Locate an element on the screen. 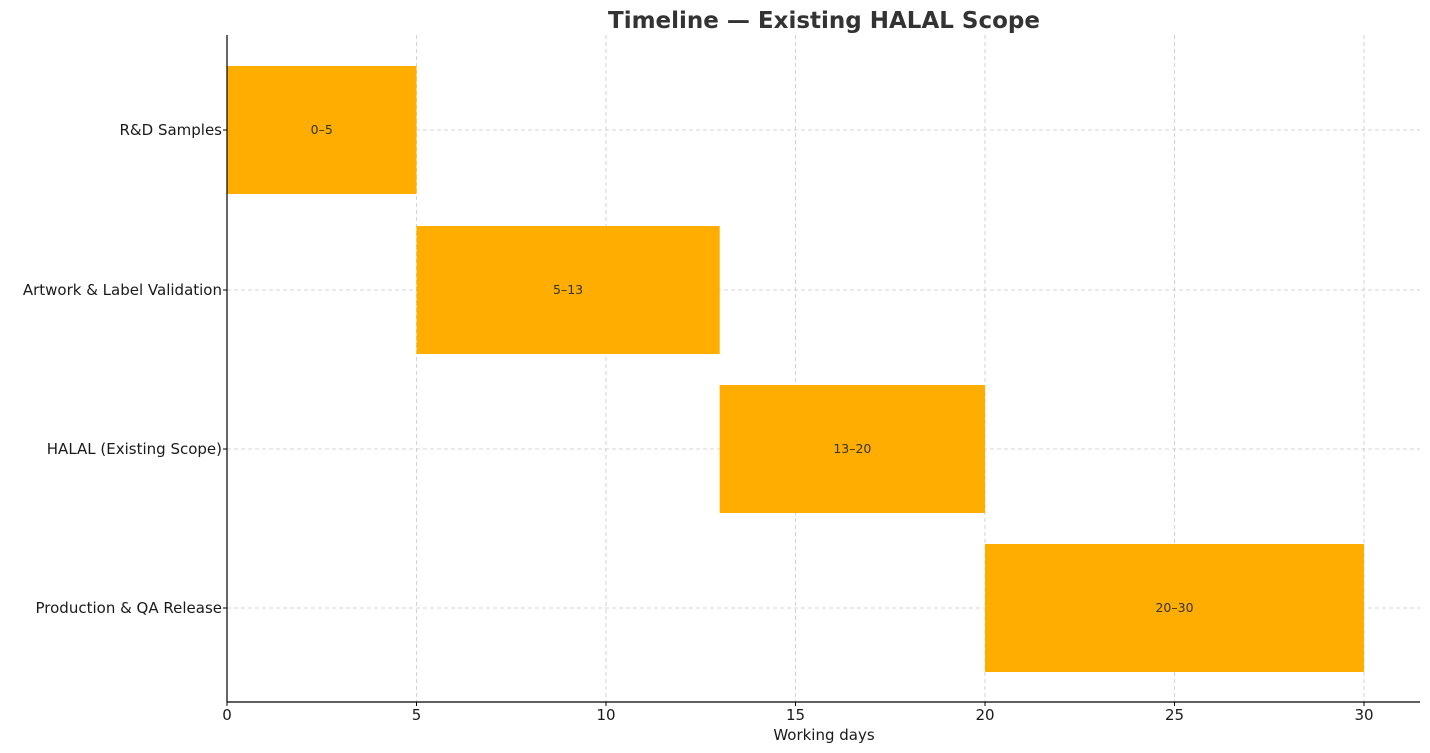  bar-label: 0–5 is located at coordinates (322, 129).